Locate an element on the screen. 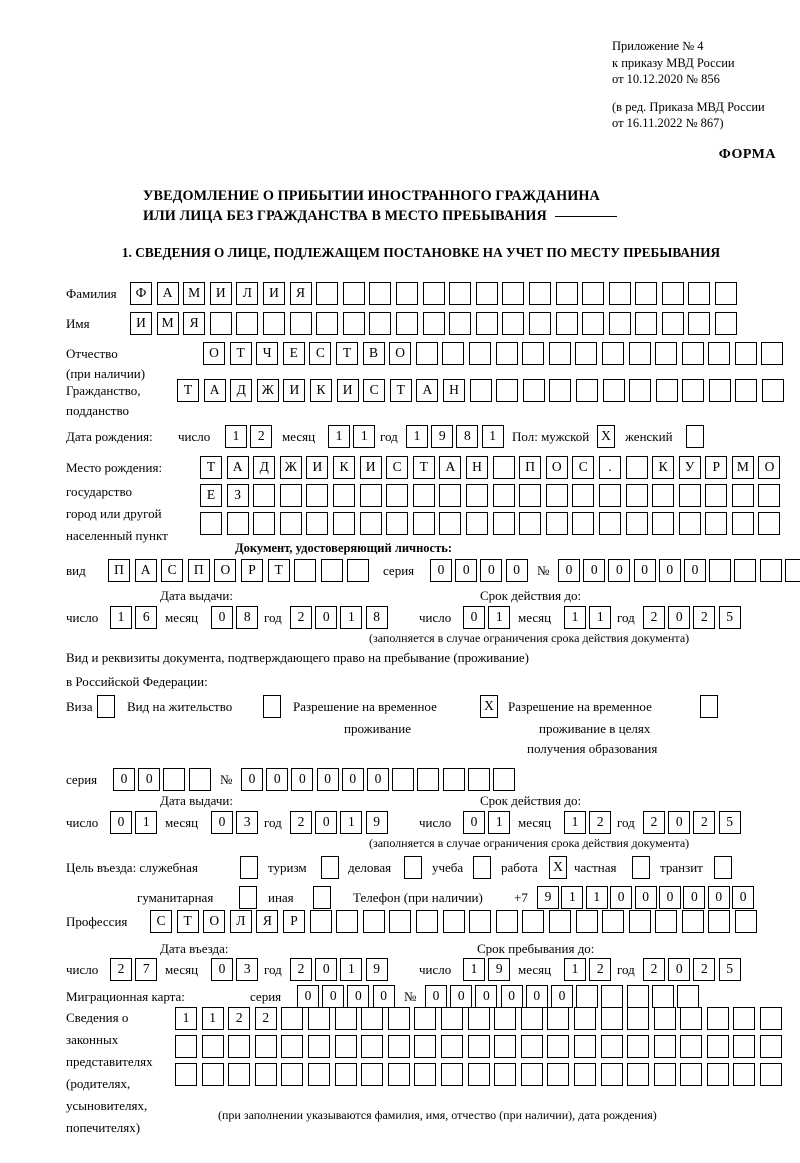 This screenshot has width=800, height=1163. form-cell: 9 is located at coordinates (548, 897).